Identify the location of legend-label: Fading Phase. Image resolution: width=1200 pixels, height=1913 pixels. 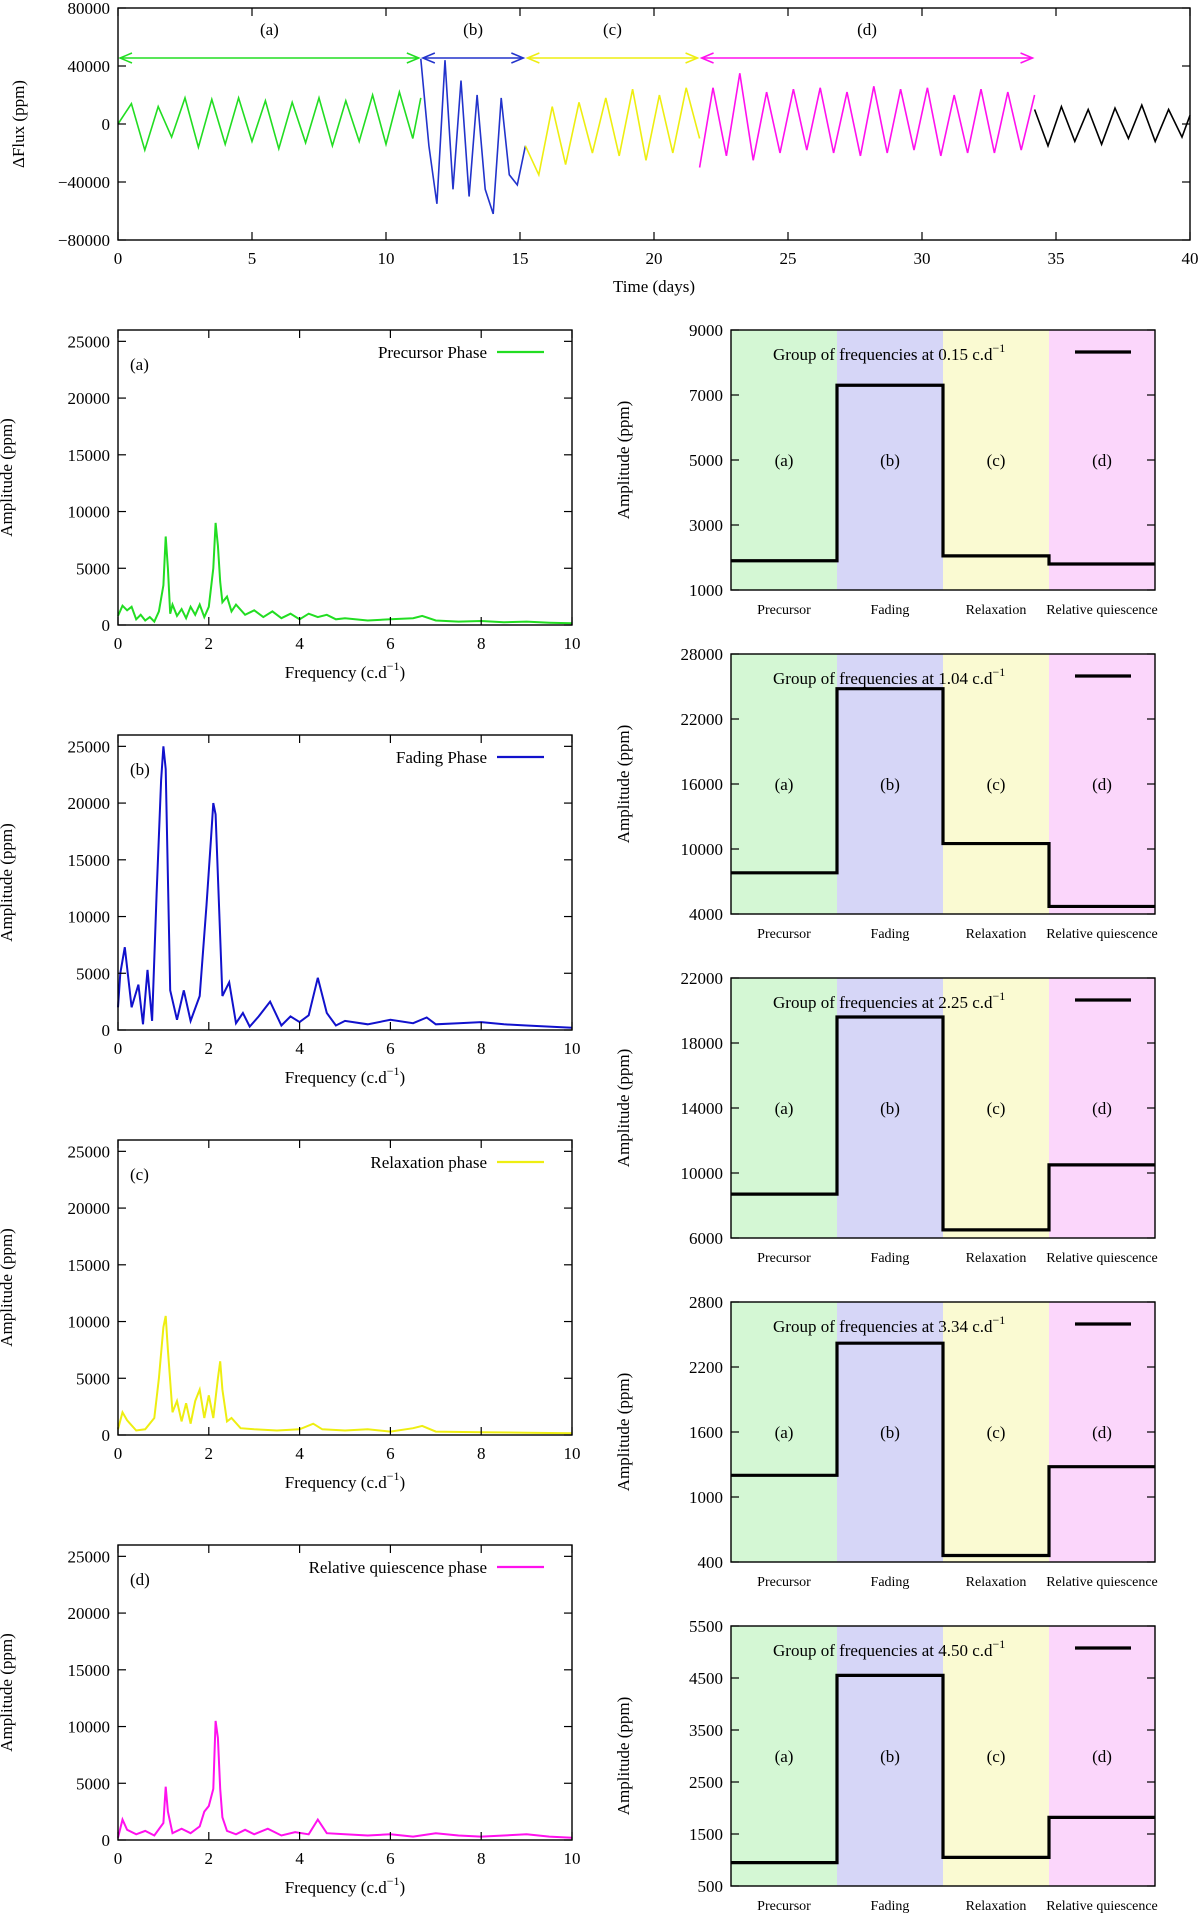
(441, 757).